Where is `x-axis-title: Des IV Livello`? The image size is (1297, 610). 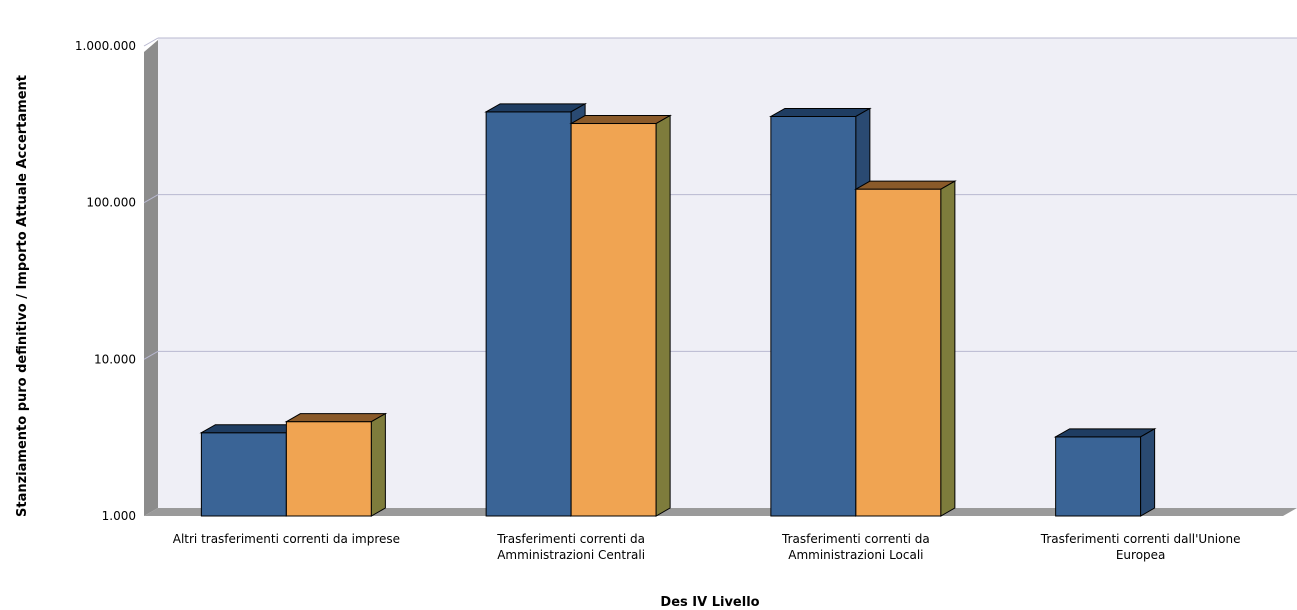 x-axis-title: Des IV Livello is located at coordinates (709, 602).